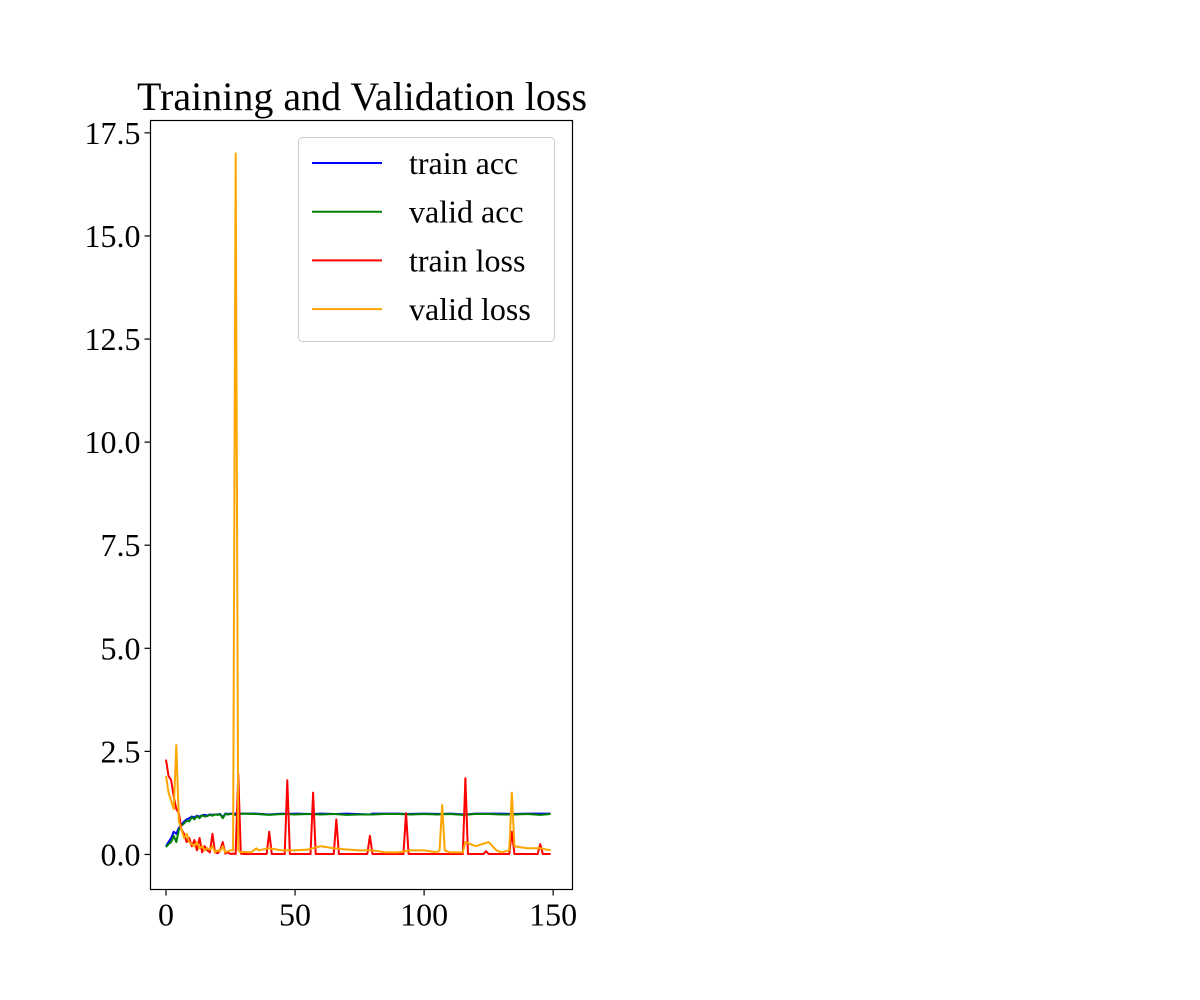  I want to click on x-tick-label: 0, so click(166, 915).